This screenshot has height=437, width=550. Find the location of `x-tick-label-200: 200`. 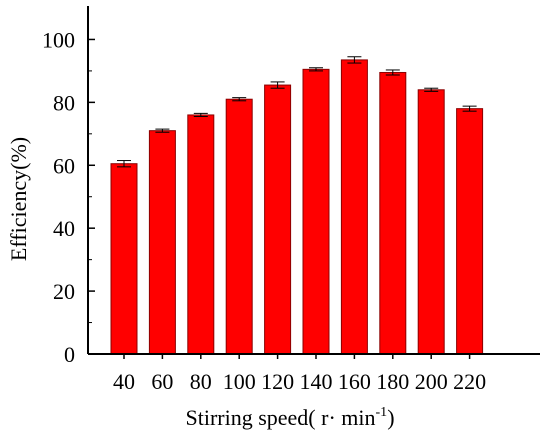

x-tick-label-200: 200 is located at coordinates (431, 381).